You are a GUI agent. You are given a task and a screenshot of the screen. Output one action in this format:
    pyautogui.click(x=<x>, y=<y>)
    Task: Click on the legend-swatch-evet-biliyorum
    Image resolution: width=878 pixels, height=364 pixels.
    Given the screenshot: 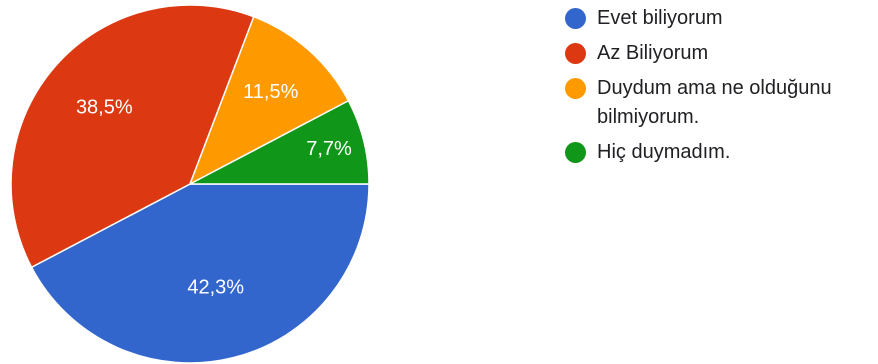 What is the action you would take?
    pyautogui.click(x=575, y=18)
    